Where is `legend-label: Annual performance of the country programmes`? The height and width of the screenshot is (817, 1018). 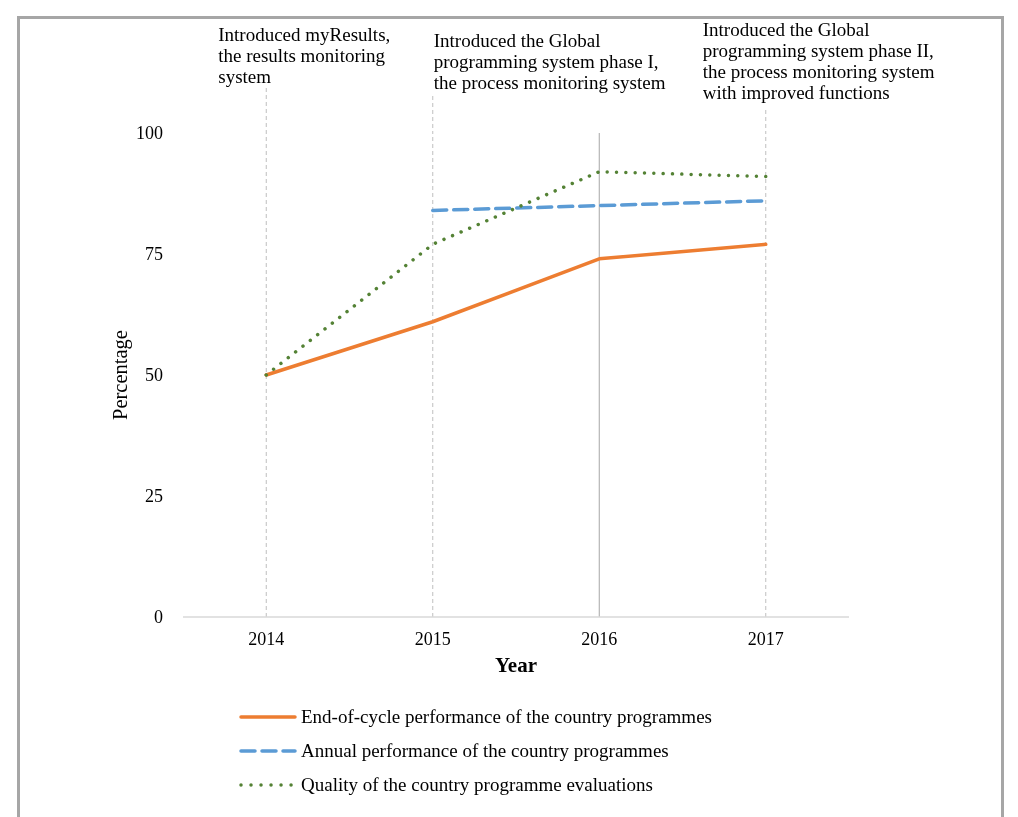 legend-label: Annual performance of the country programmes is located at coordinates (485, 751).